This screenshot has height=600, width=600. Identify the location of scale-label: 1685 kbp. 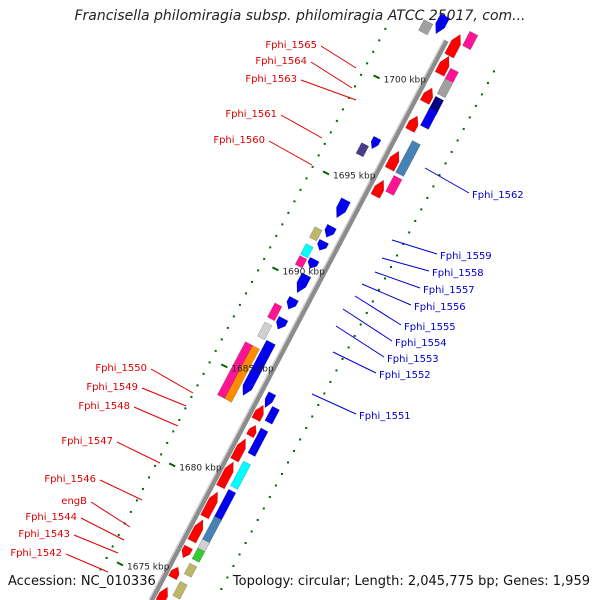
(252, 369).